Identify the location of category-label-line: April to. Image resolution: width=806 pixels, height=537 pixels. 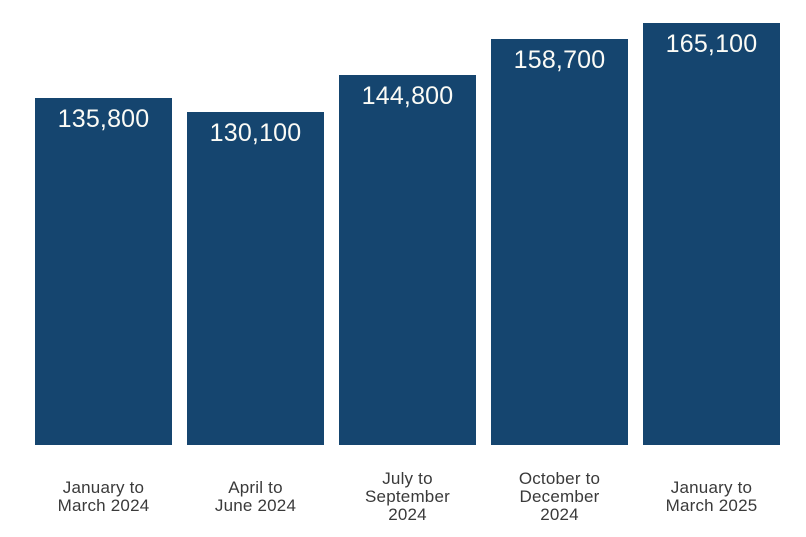
(255, 488).